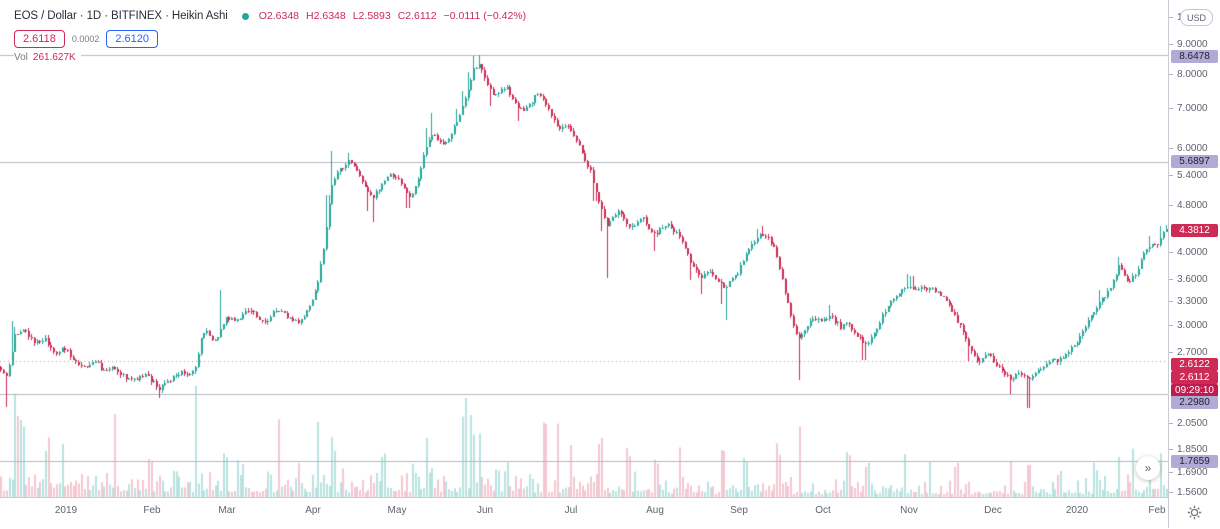 Image resolution: width=1220 pixels, height=529 pixels. Describe the element at coordinates (1194, 162) in the screenshot. I see `price-label-5.6897: 5.6897` at that location.